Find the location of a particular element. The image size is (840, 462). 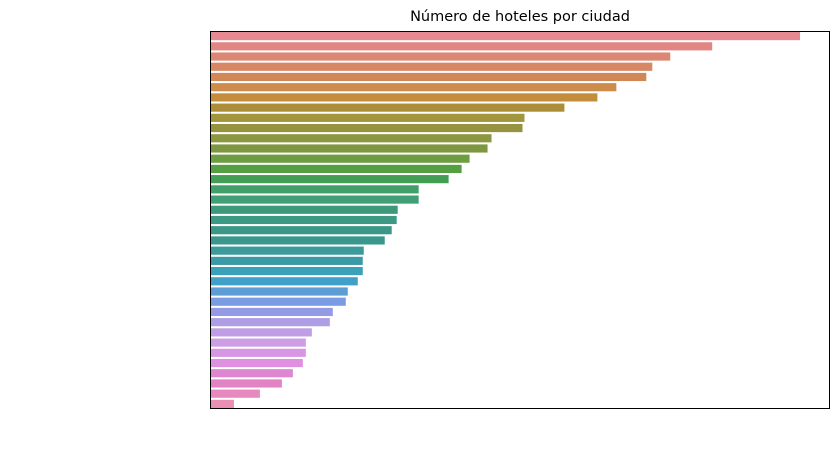

chart-title: Número de hoteles por ciudad is located at coordinates (520, 17).